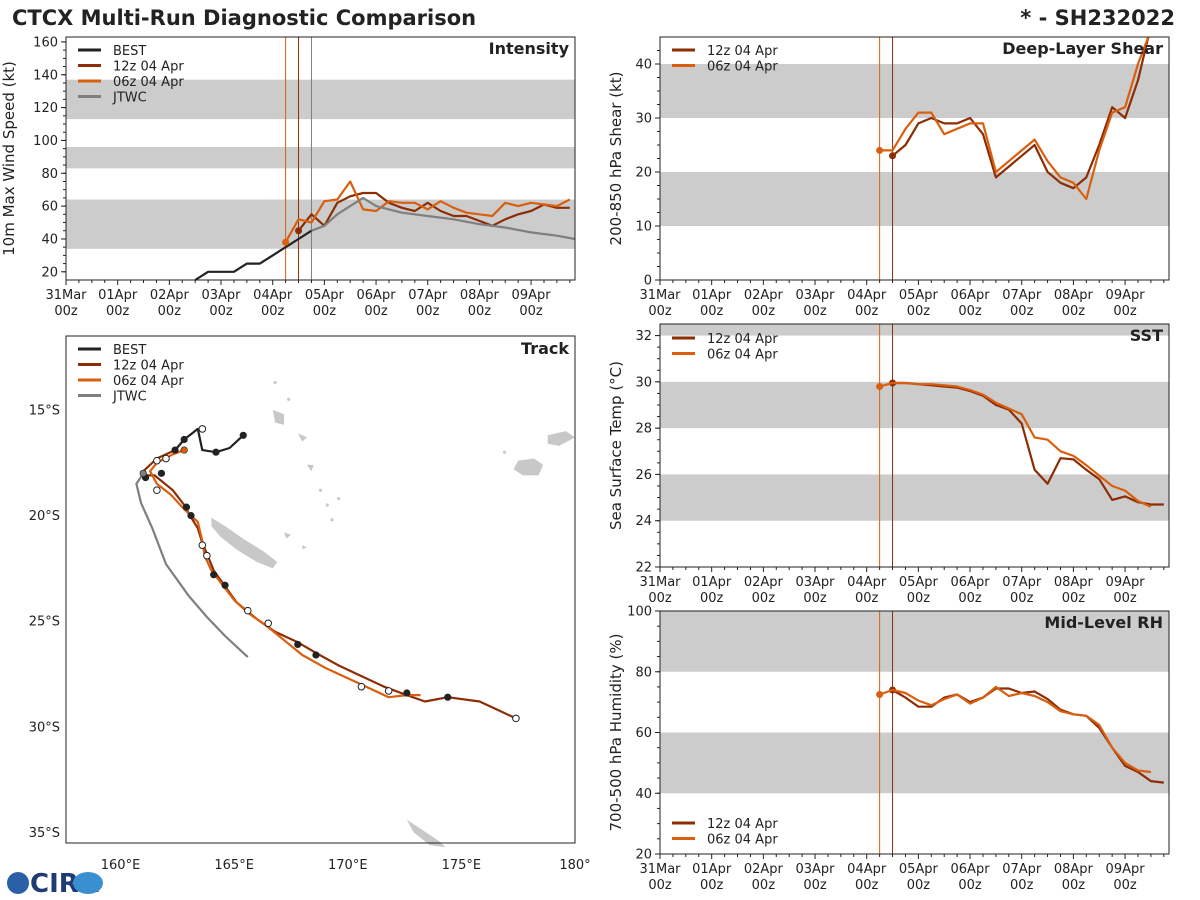 Image resolution: width=1200 pixels, height=900 pixels. Describe the element at coordinates (643, 855) in the screenshot. I see `y-tick-label: 20` at that location.